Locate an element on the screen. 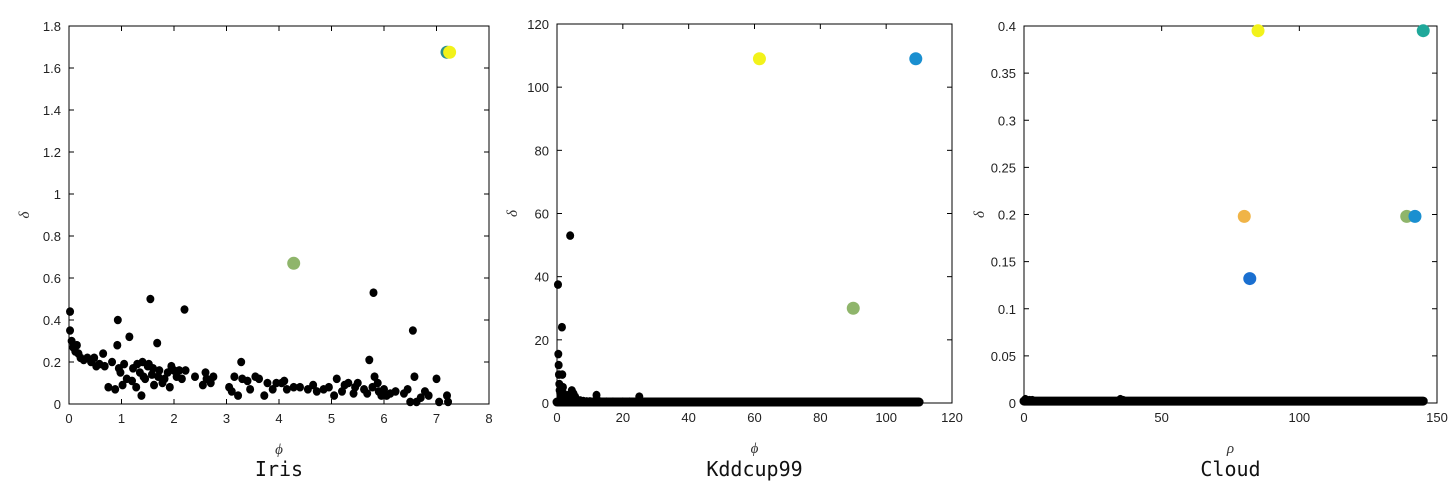 This screenshot has height=493, width=1455. y-tick-label: 0.8 is located at coordinates (52, 236).